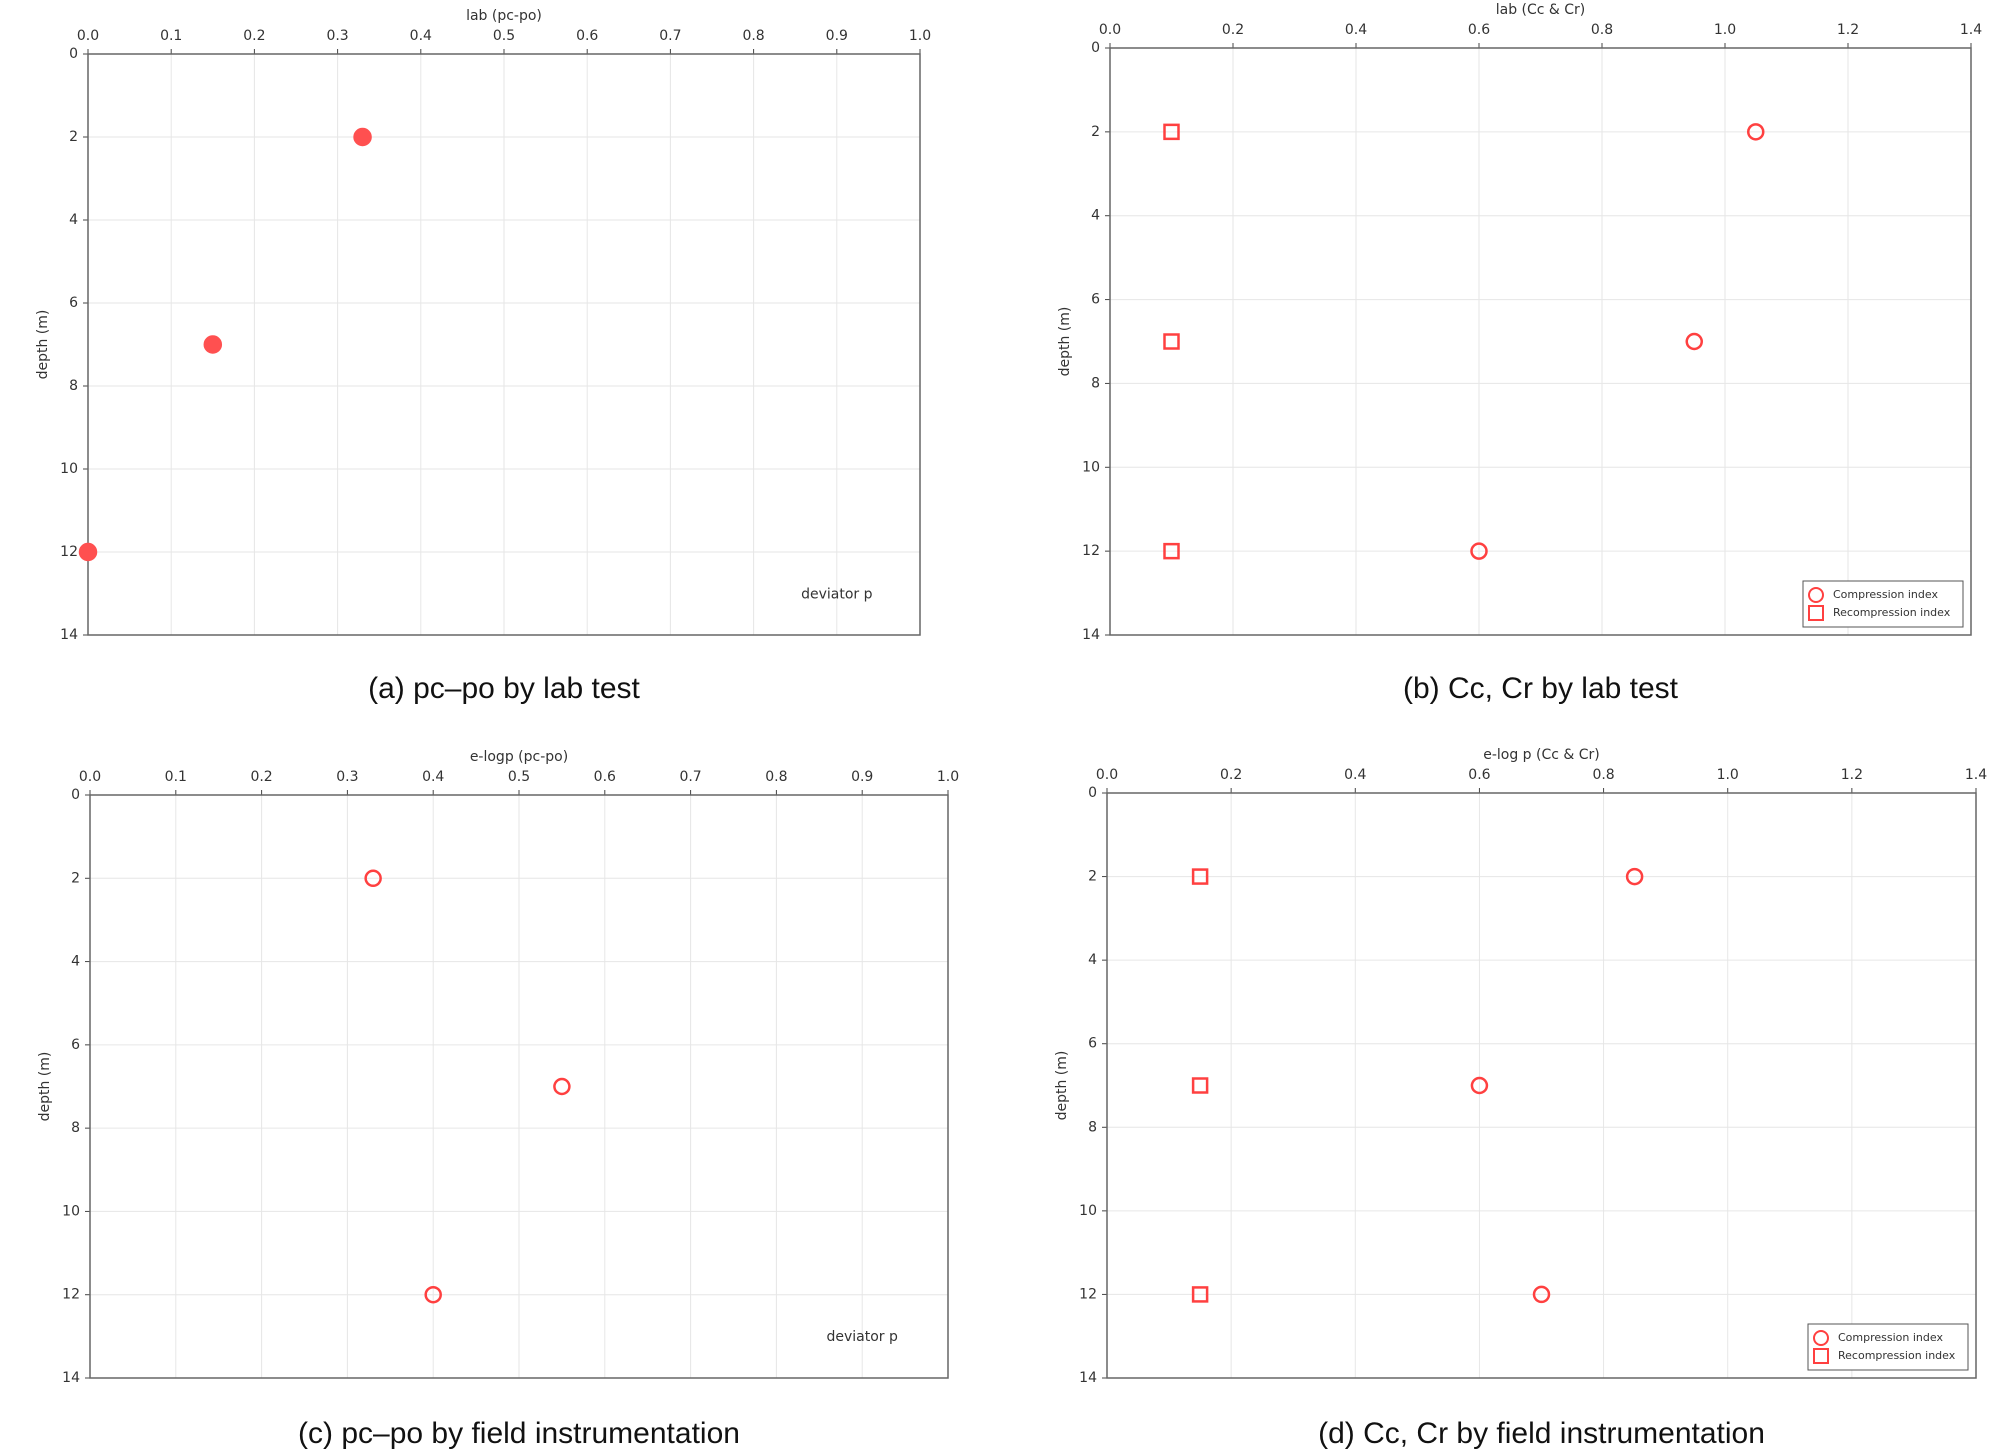  I want to click on axis-title: lab (pc-po), so click(504, 16).